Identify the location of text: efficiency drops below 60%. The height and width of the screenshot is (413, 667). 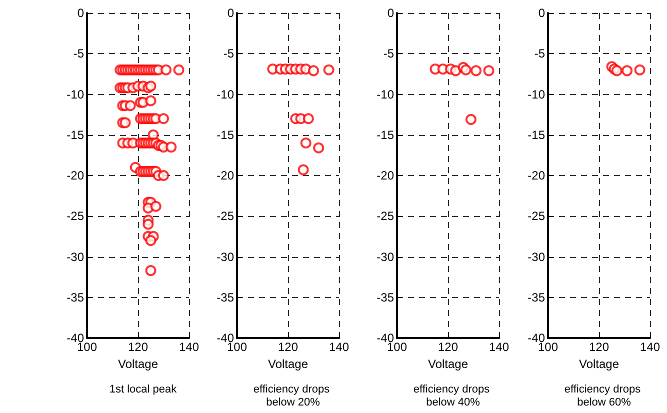
(604, 396).